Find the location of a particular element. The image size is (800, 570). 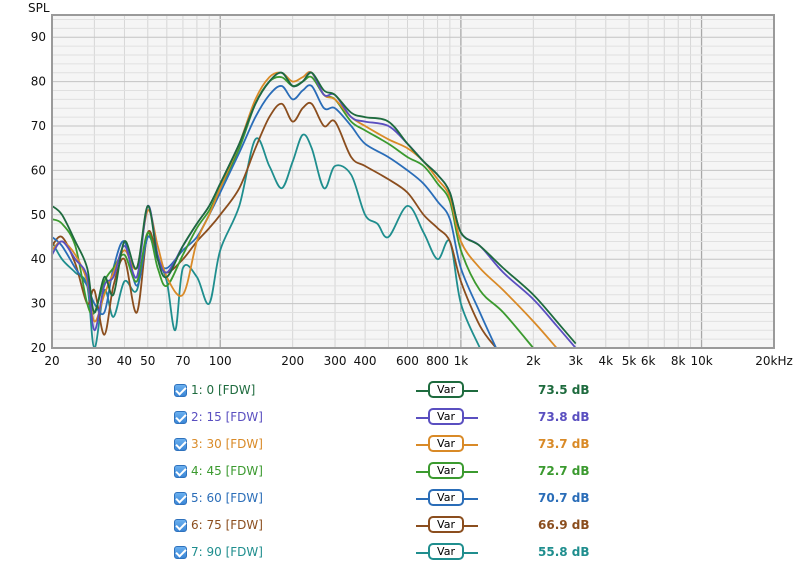

x-tick-label: 400 is located at coordinates (365, 361).